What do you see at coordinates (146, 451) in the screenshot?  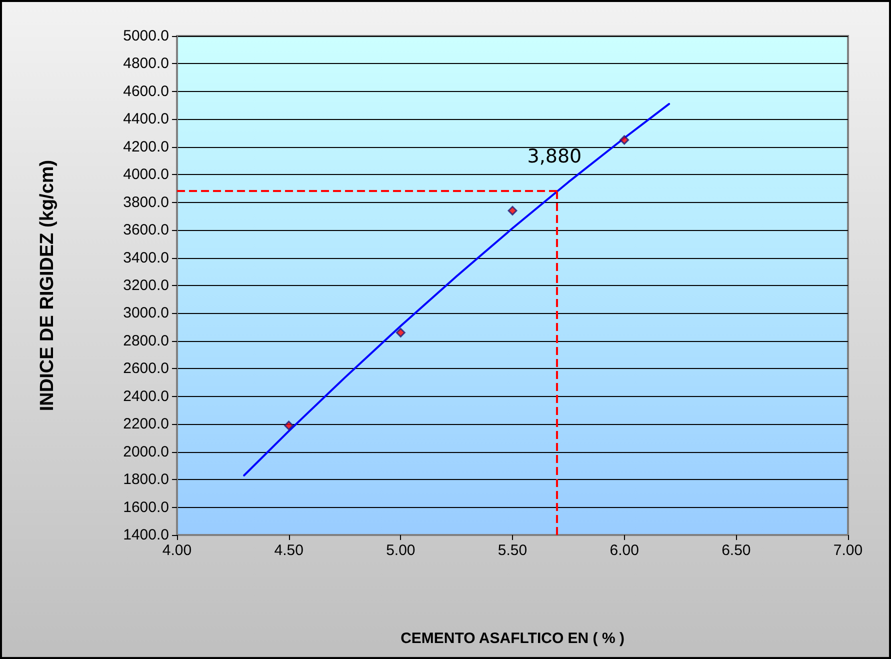 I see `y-tick-label: 2000.0` at bounding box center [146, 451].